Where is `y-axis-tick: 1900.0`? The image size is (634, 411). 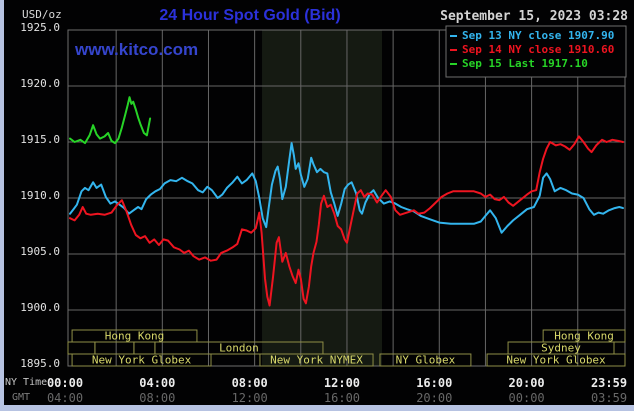
y-axis-tick: 1900.0 is located at coordinates (40, 307).